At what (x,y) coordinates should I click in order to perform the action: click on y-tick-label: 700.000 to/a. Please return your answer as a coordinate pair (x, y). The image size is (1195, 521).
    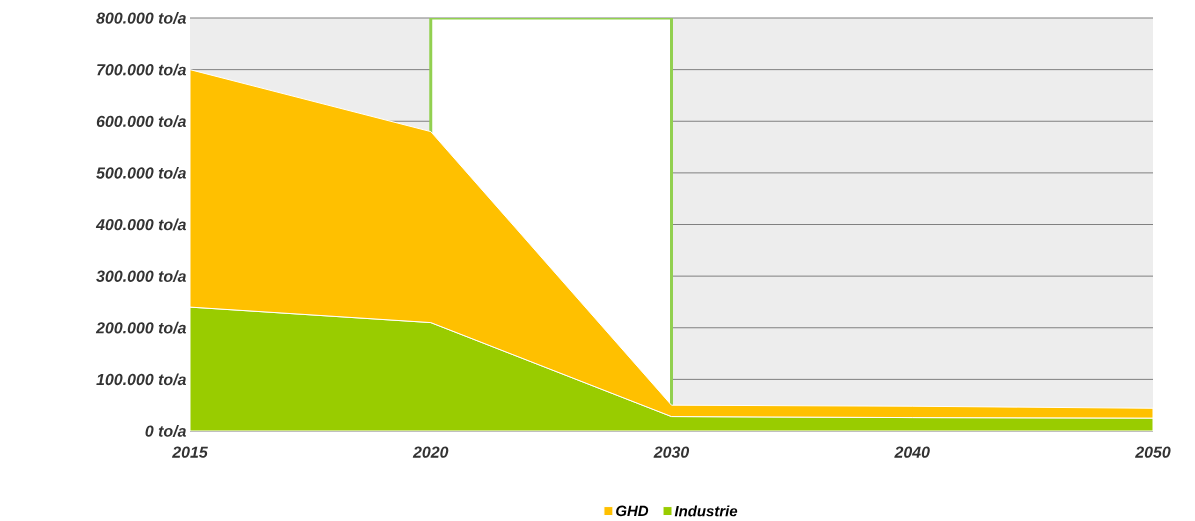
    Looking at the image, I should click on (141, 69).